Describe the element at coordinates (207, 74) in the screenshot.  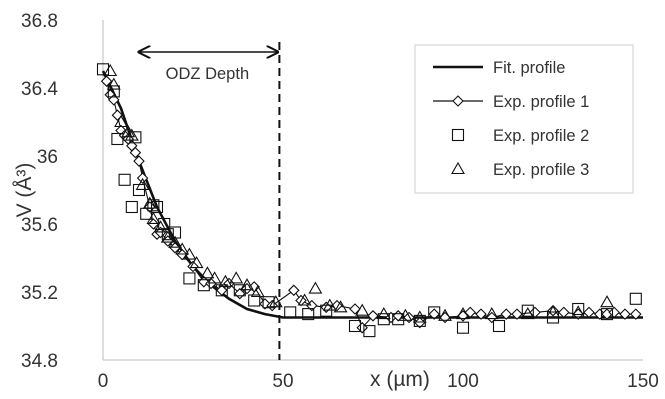
I see `odz-depth-label: ODZ Depth` at that location.